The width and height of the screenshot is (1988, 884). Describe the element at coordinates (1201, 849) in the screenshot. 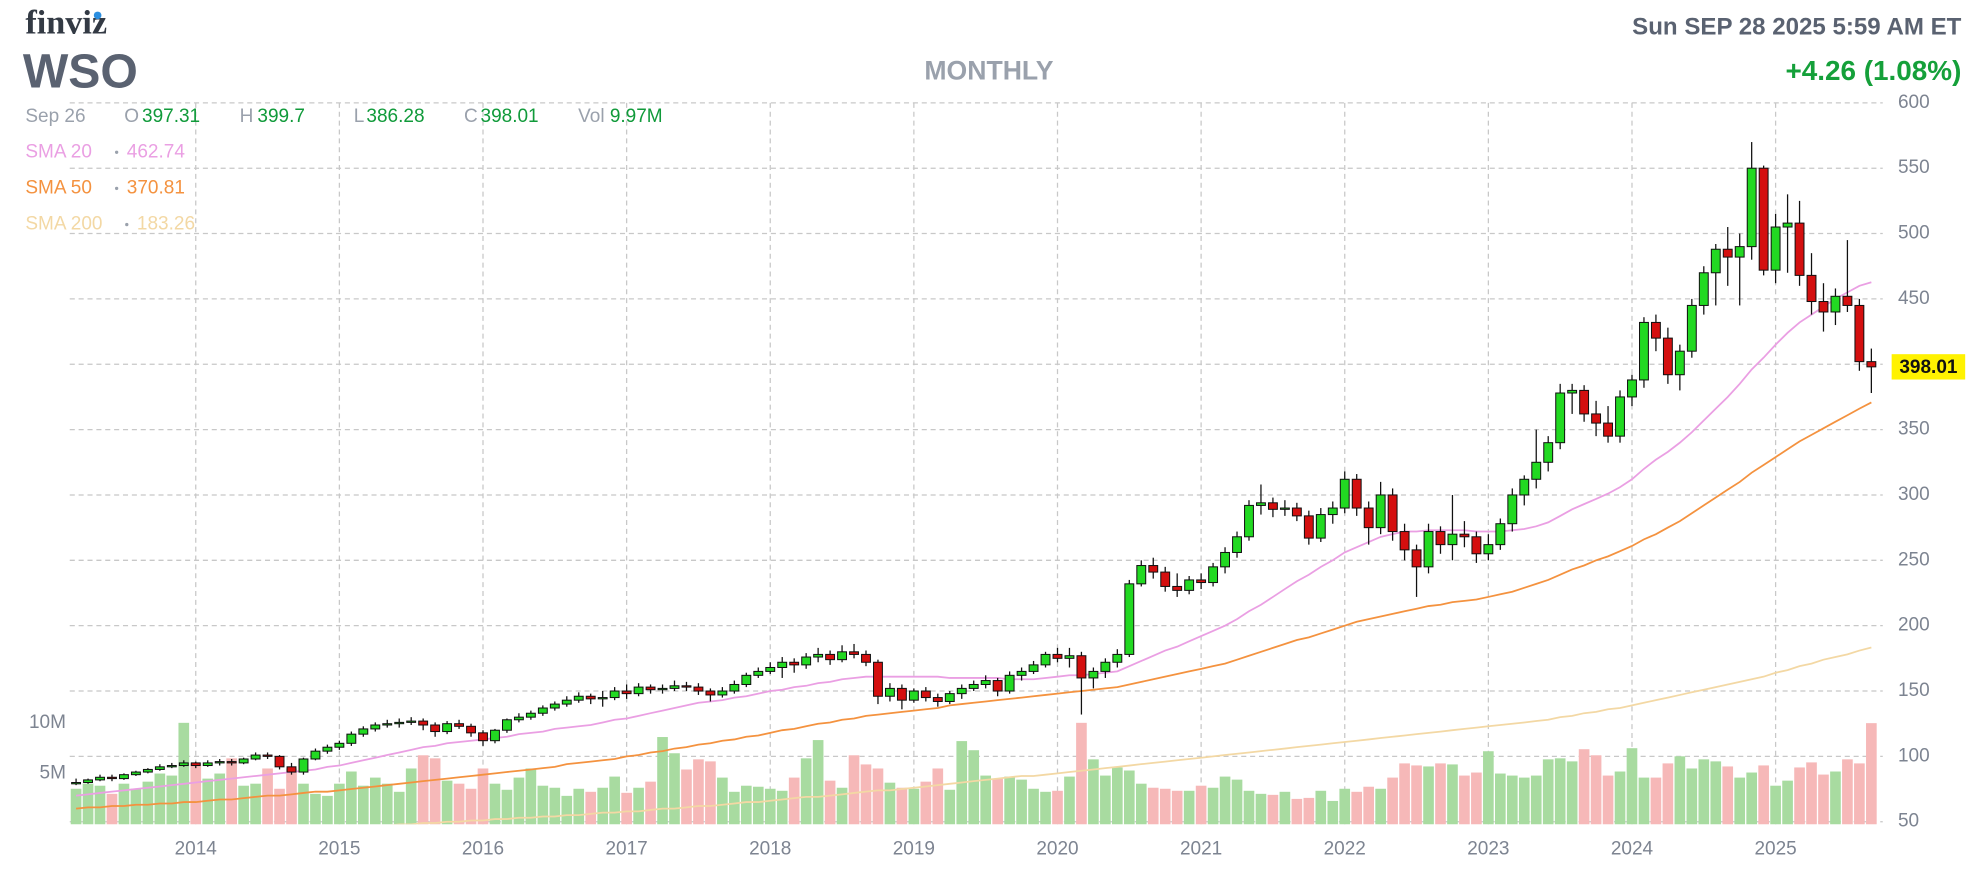

I see `x-tick-label: 2021` at that location.